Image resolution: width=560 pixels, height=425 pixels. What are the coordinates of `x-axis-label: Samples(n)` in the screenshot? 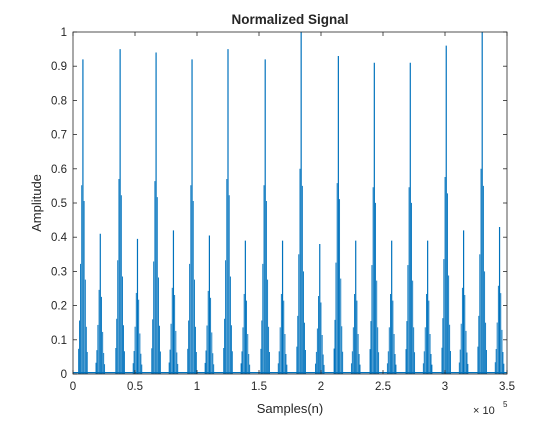 It's located at (290, 408).